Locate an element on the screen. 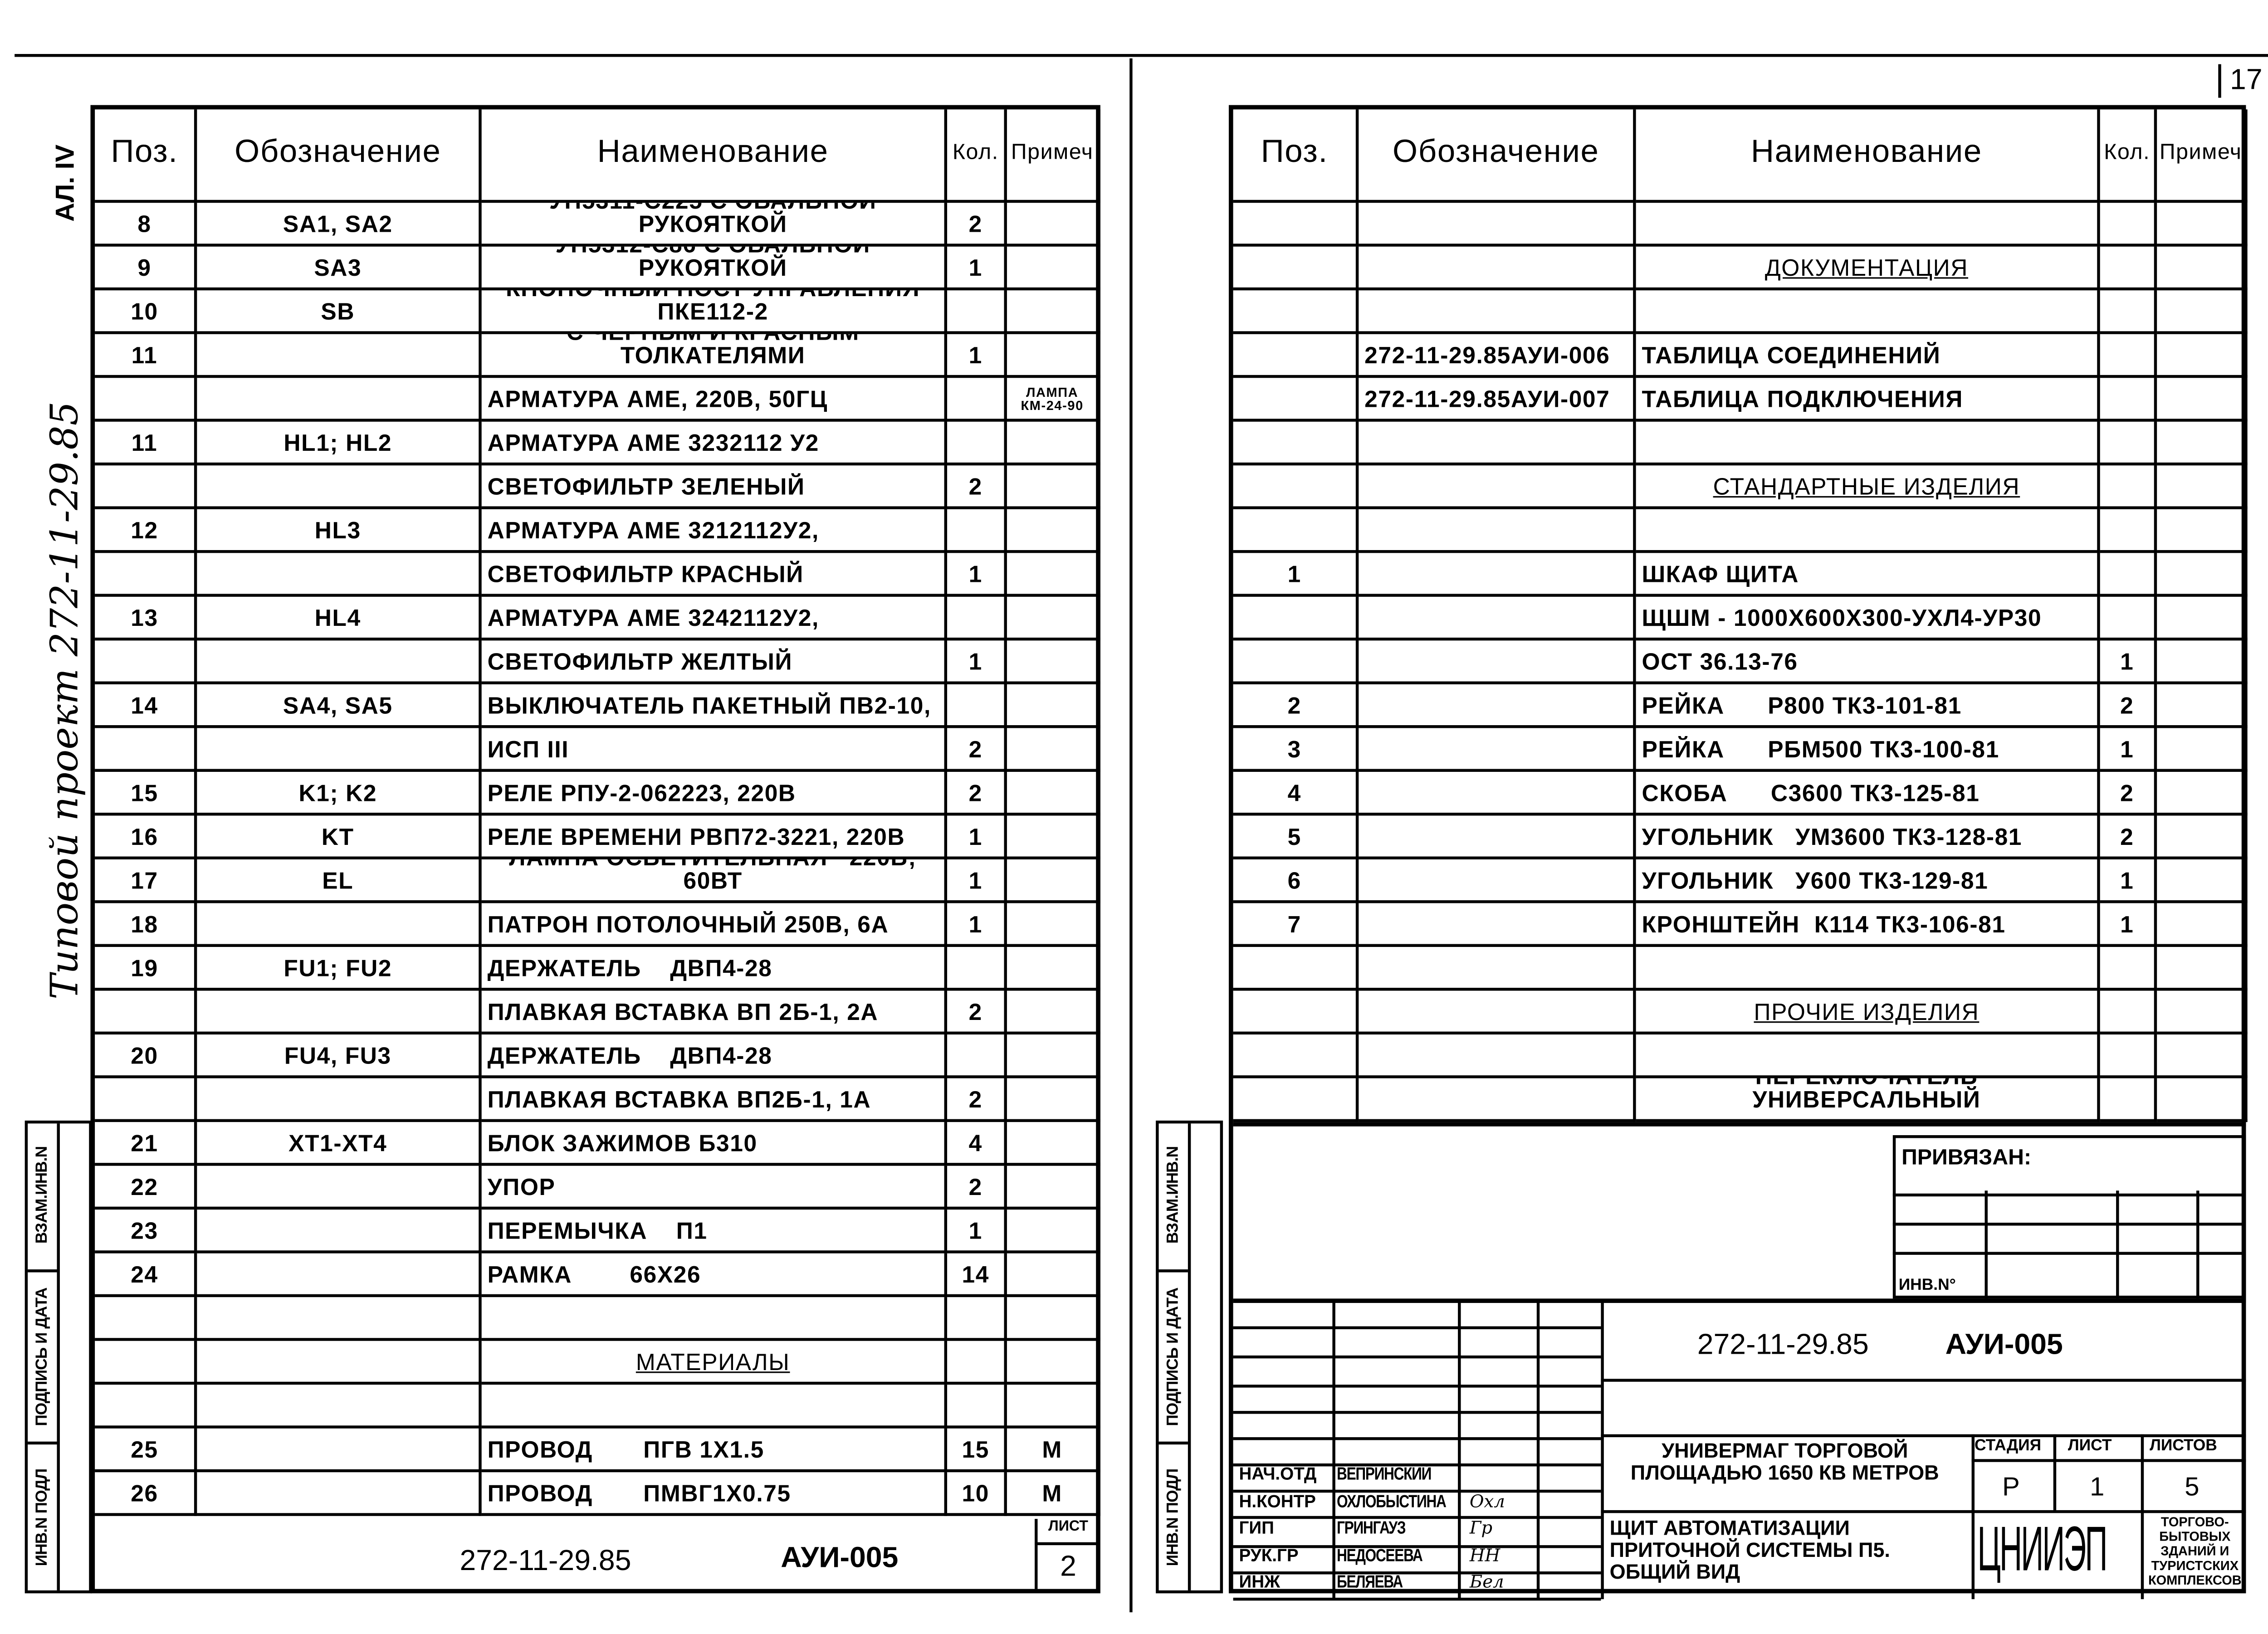 The width and height of the screenshot is (2268, 1634). signature-mark: Охл is located at coordinates (1487, 1500).